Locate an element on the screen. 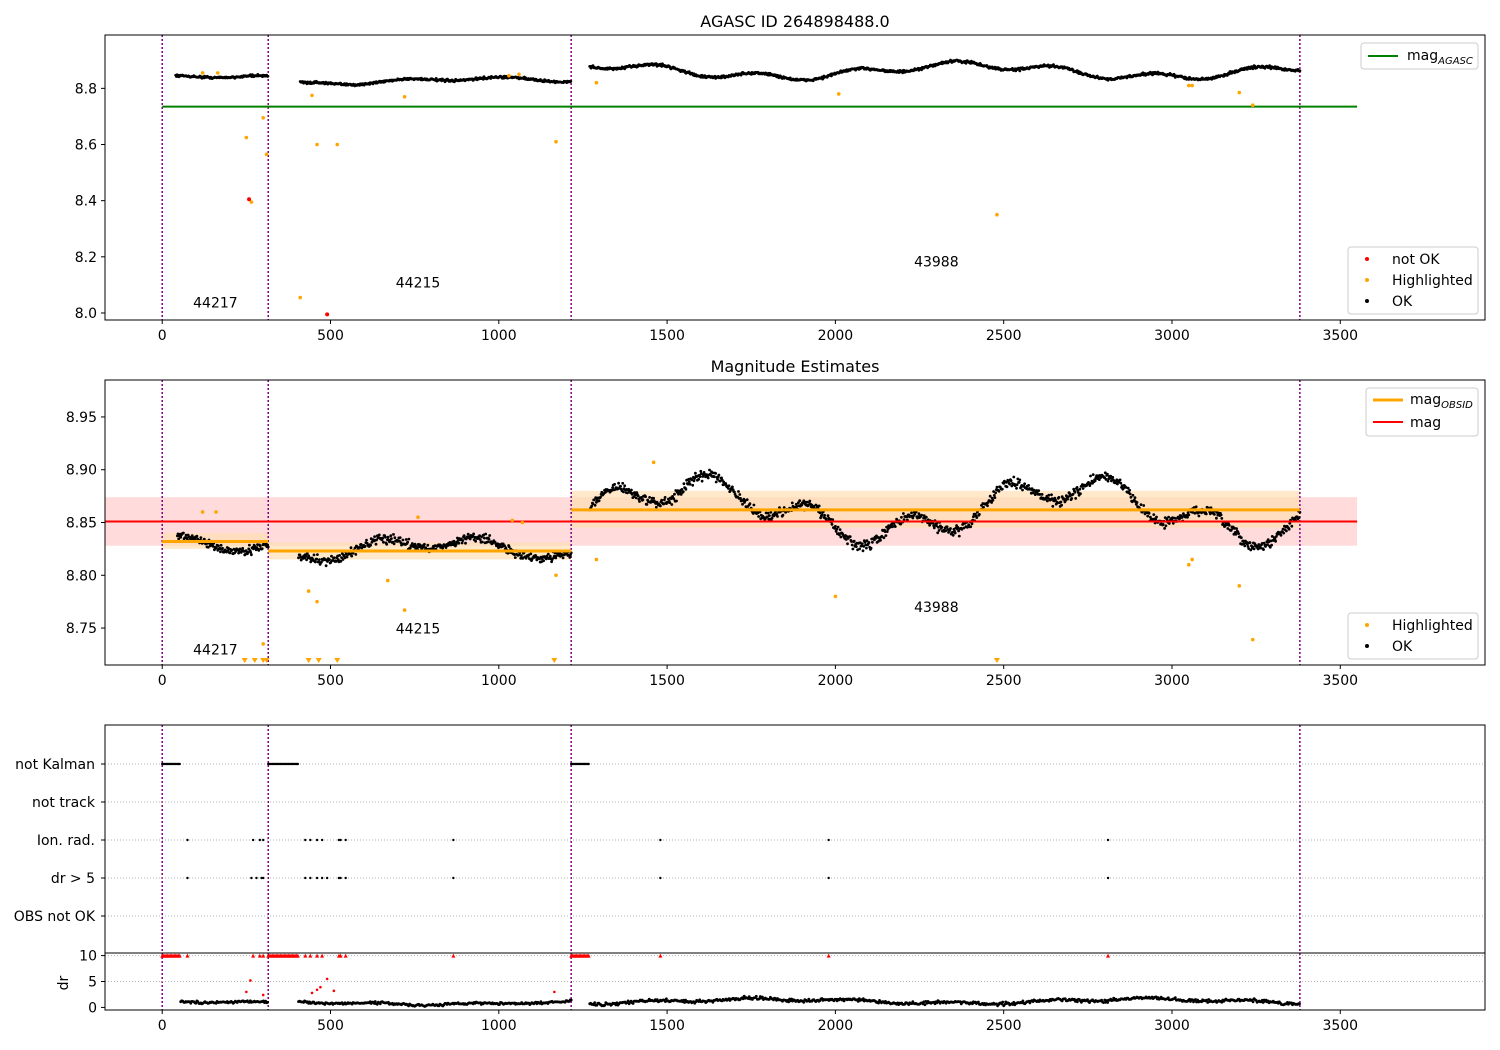 This screenshot has height=1050, width=1500. y-tick-label: 8.90 is located at coordinates (81, 471).